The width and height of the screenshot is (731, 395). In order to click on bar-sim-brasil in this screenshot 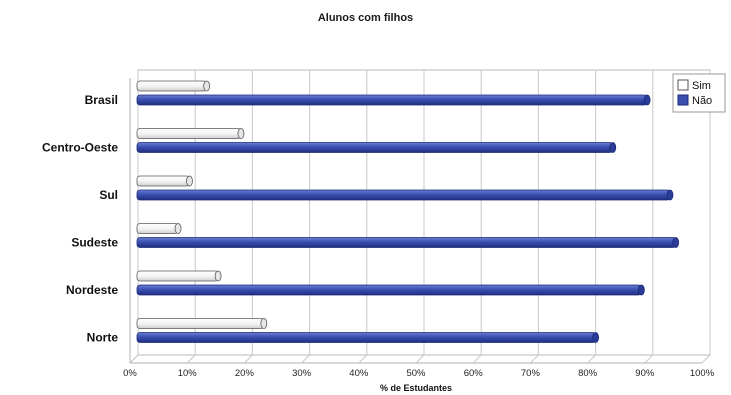, I will do `click(173, 86)`.